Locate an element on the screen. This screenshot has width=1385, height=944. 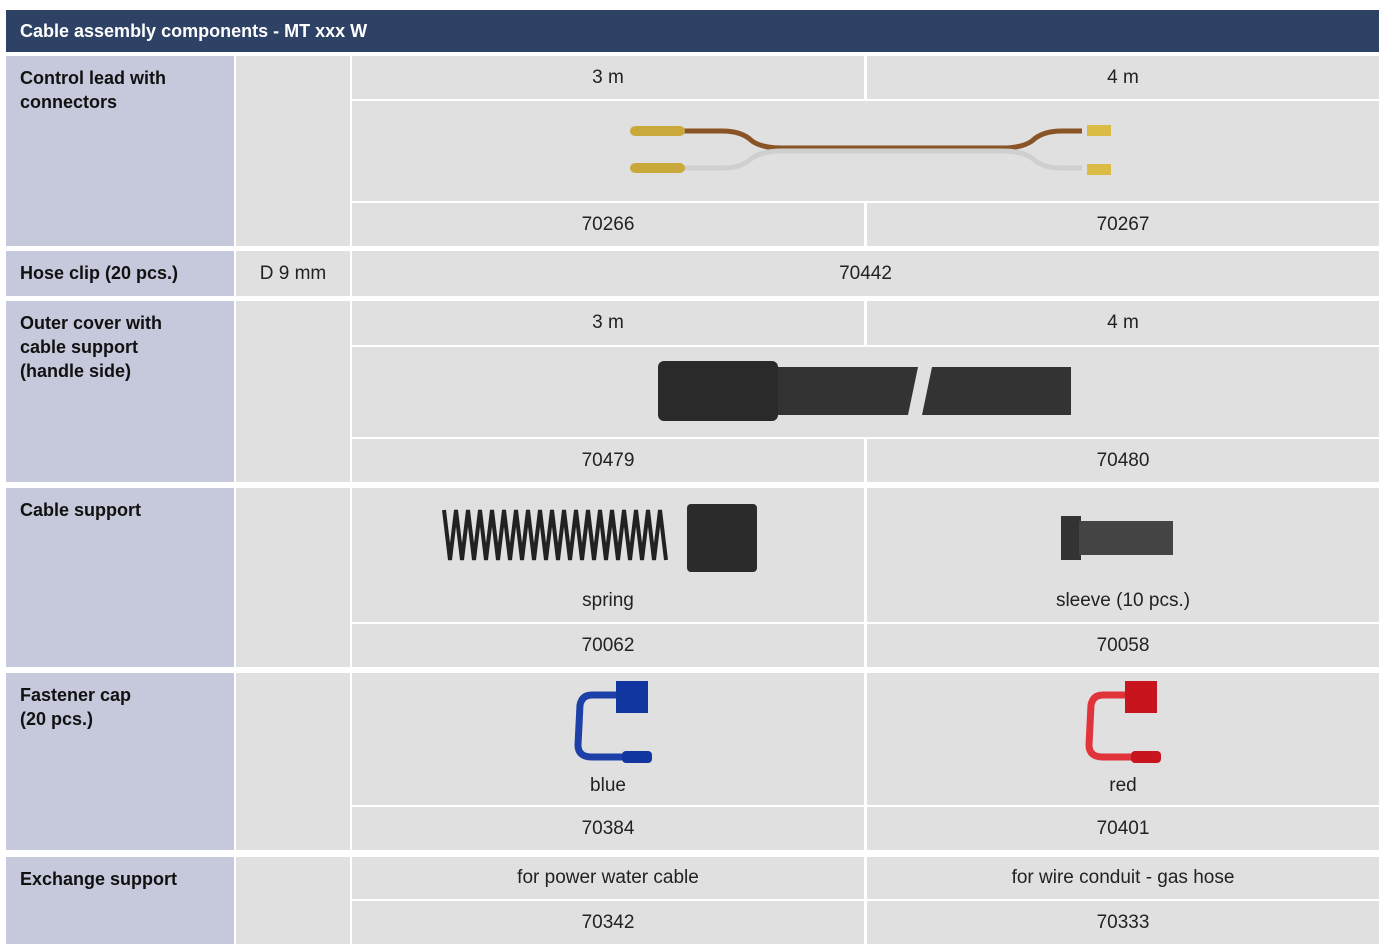
outer-cover-image is located at coordinates (864, 391).